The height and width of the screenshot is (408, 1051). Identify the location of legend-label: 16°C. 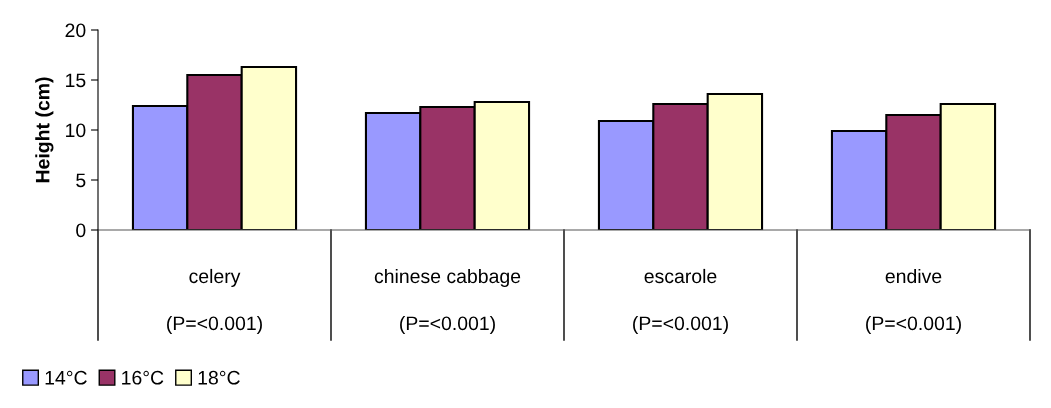
(143, 377).